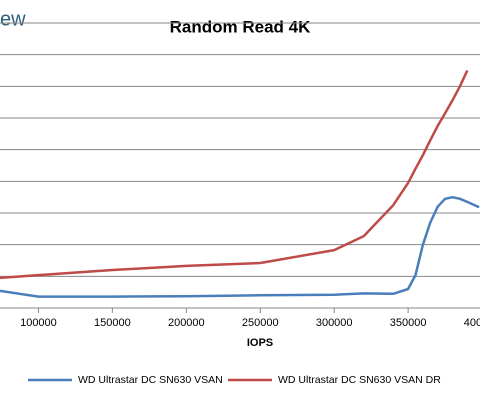 The height and width of the screenshot is (401, 480). What do you see at coordinates (472, 323) in the screenshot?
I see `x-tick-label: 400000` at bounding box center [472, 323].